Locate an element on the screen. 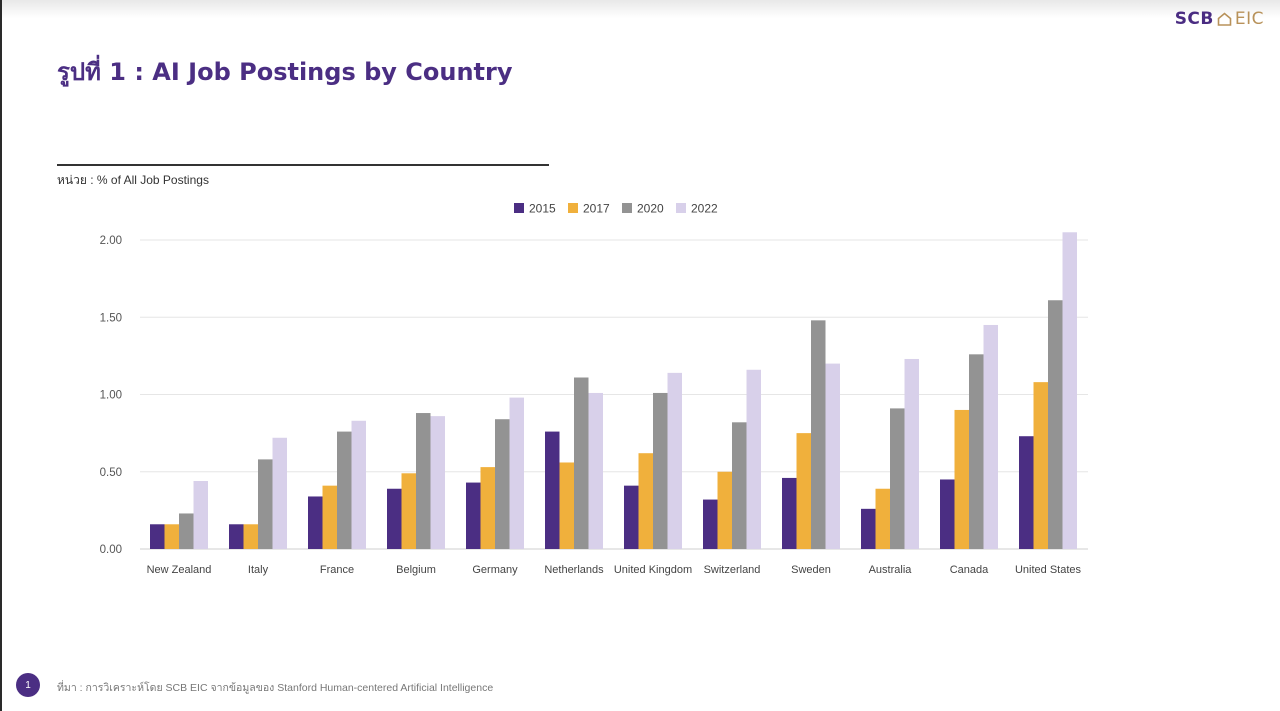  x-tick-label: France is located at coordinates (337, 570).